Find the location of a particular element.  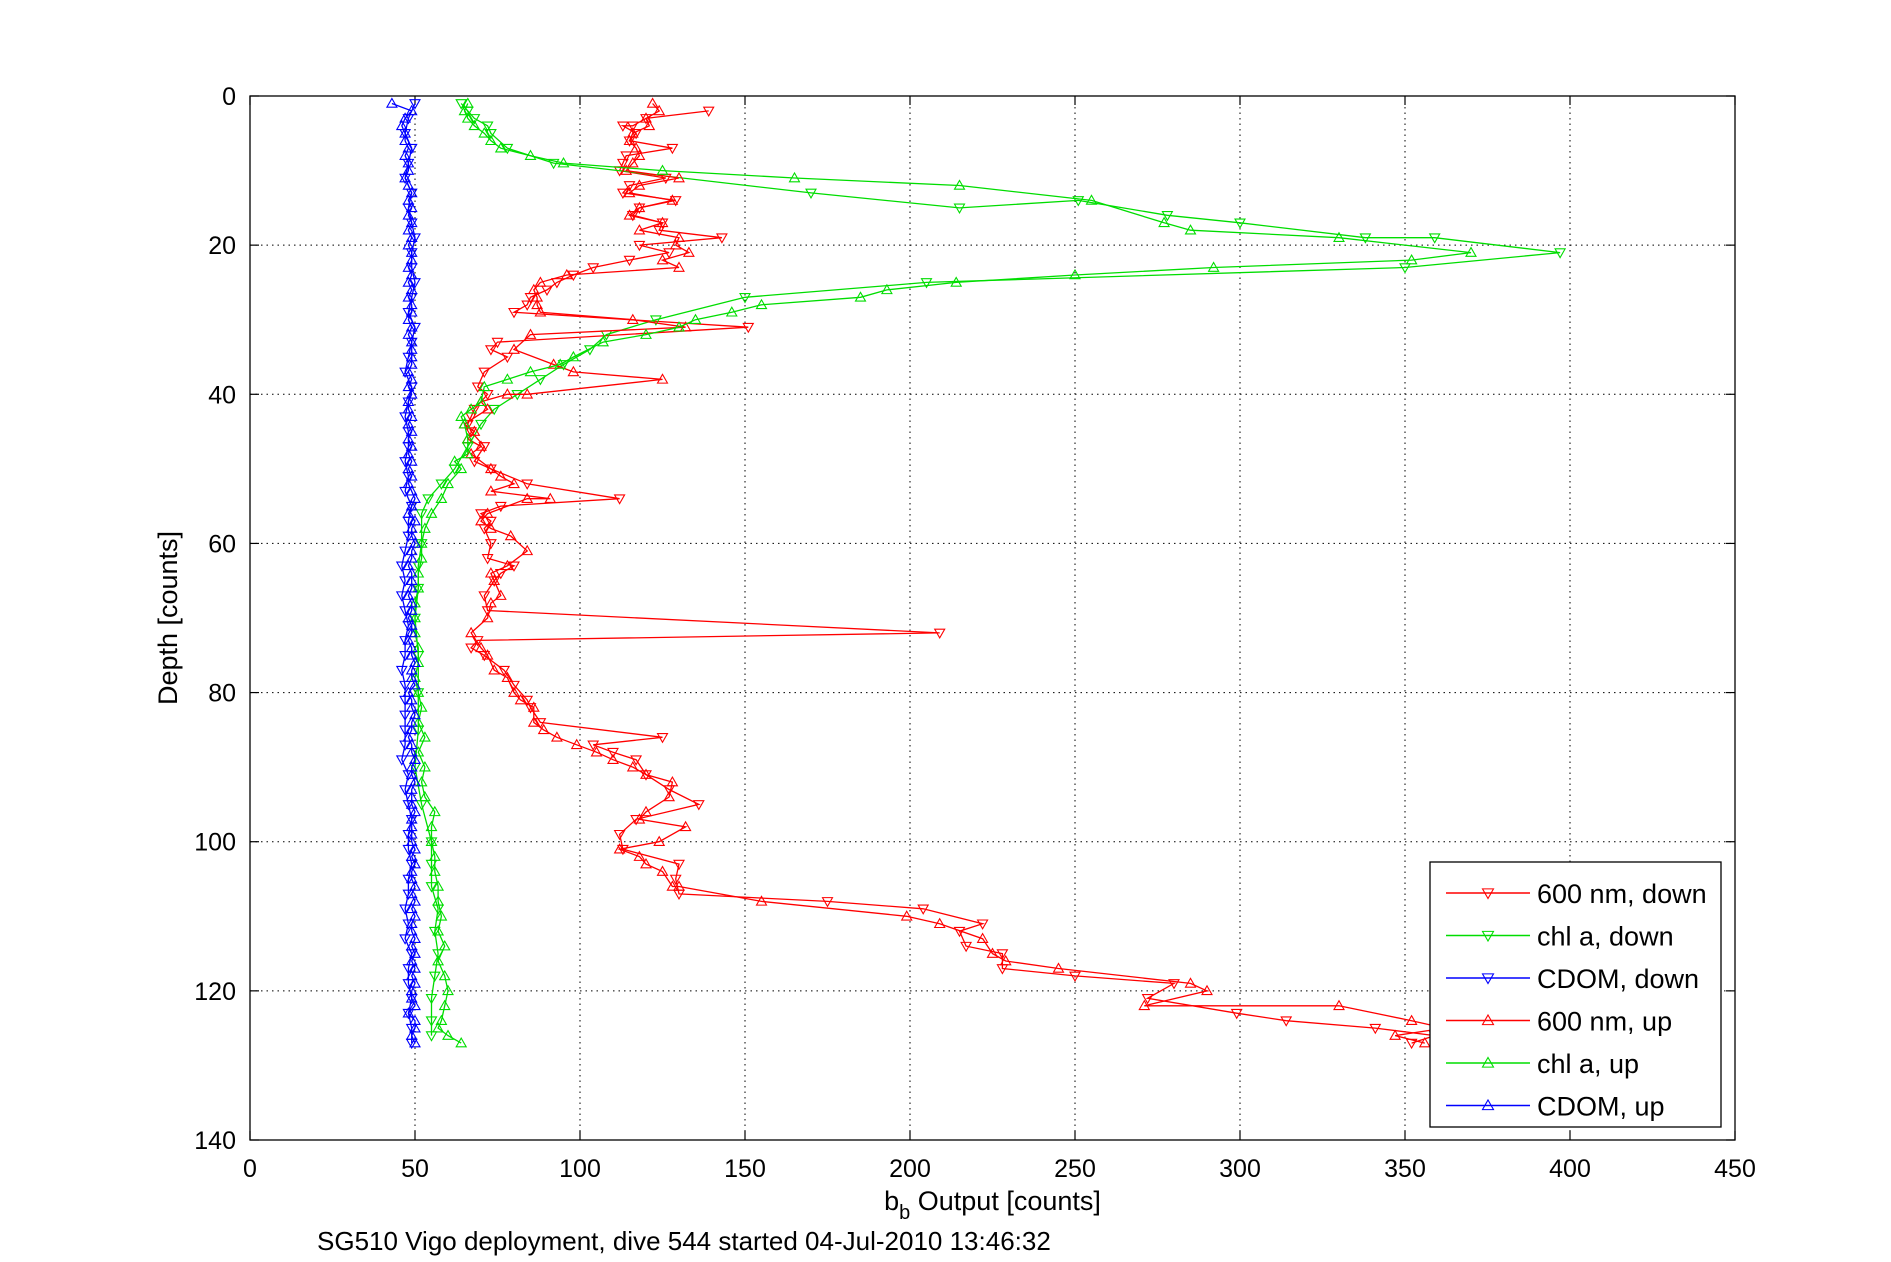

legend-marker is located at coordinates (1488, 1104).